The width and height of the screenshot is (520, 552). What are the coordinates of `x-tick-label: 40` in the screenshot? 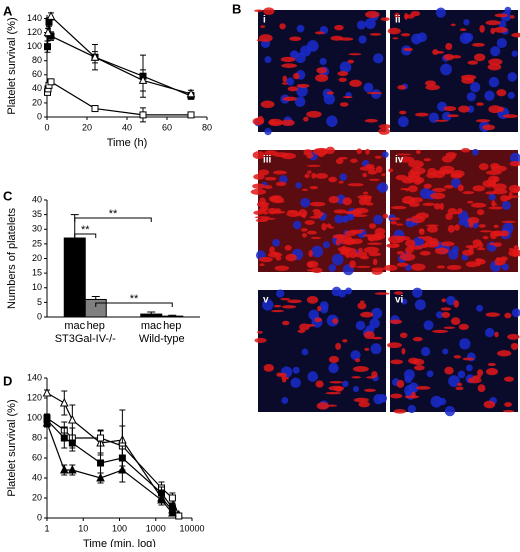 It's located at (127, 127).